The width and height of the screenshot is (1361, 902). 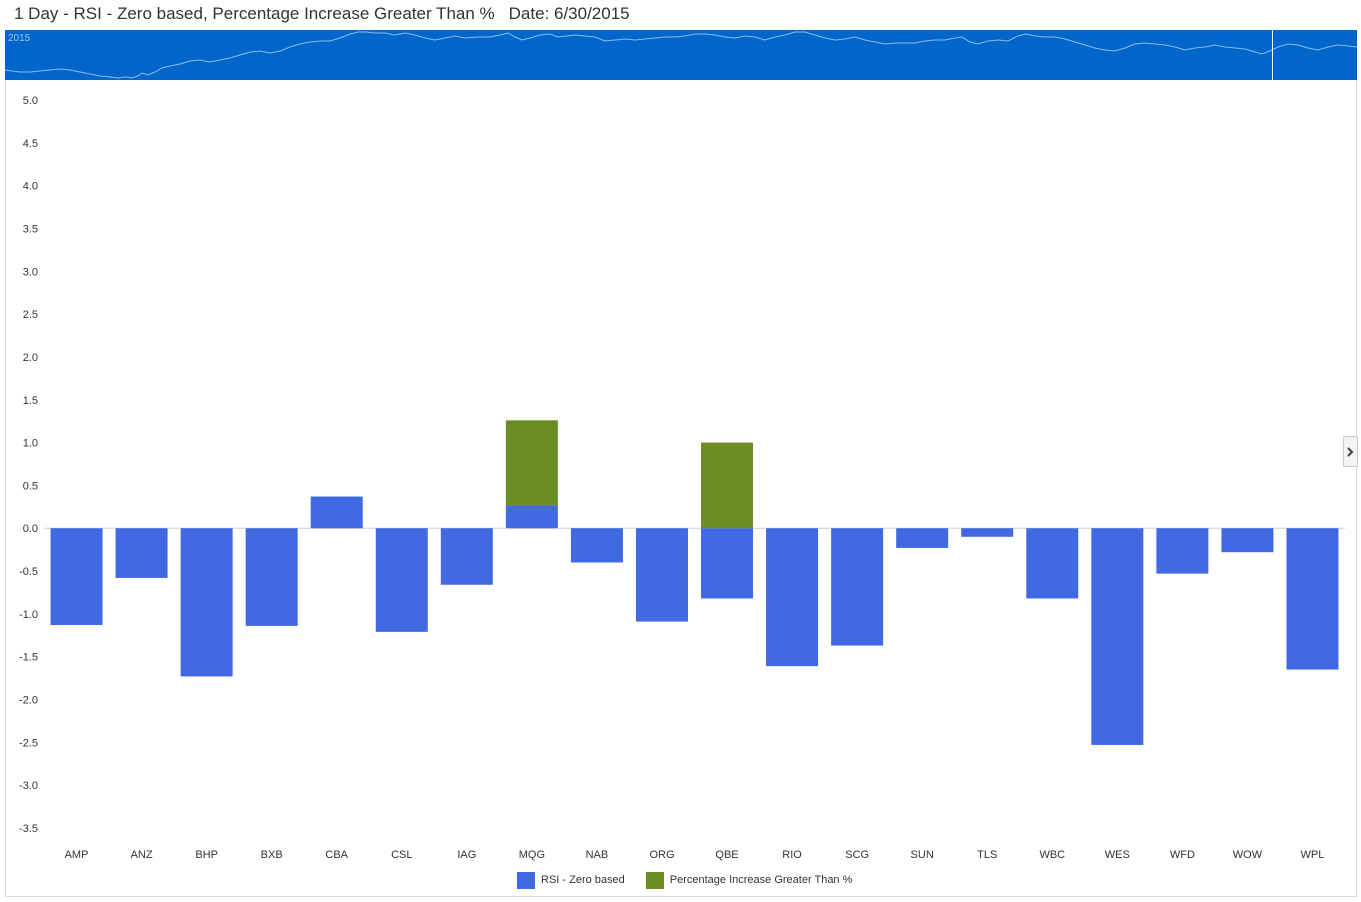 What do you see at coordinates (654, 880) in the screenshot?
I see `legend-swatch-percentage` at bounding box center [654, 880].